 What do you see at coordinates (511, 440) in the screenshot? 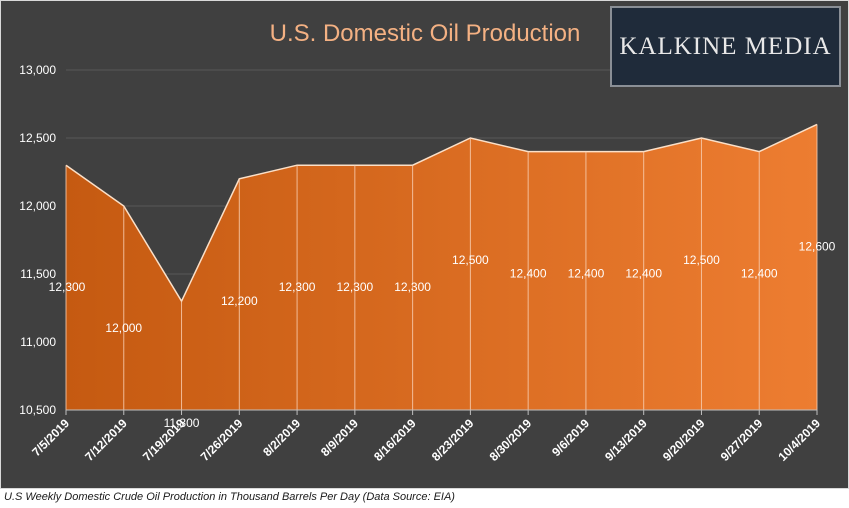
I see `x-tick-label: 8/30/2019` at bounding box center [511, 440].